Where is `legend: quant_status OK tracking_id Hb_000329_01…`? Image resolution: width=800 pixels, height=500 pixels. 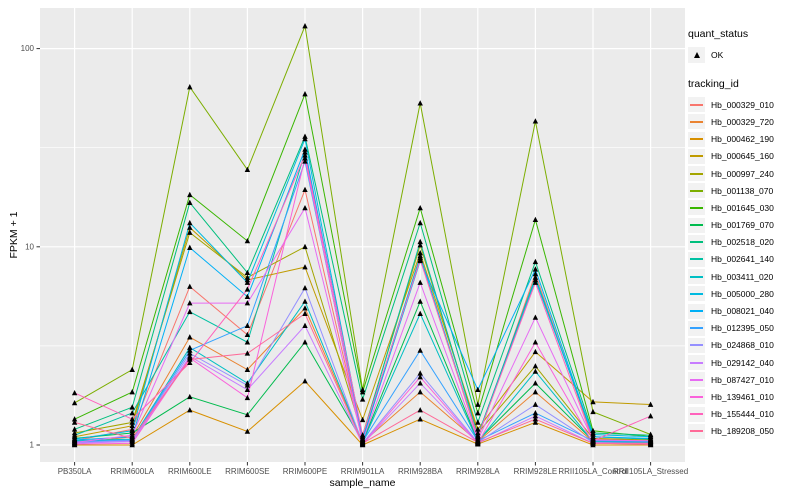 legend: quant_status OK tracking_id Hb_000329_01… is located at coordinates (743, 234).